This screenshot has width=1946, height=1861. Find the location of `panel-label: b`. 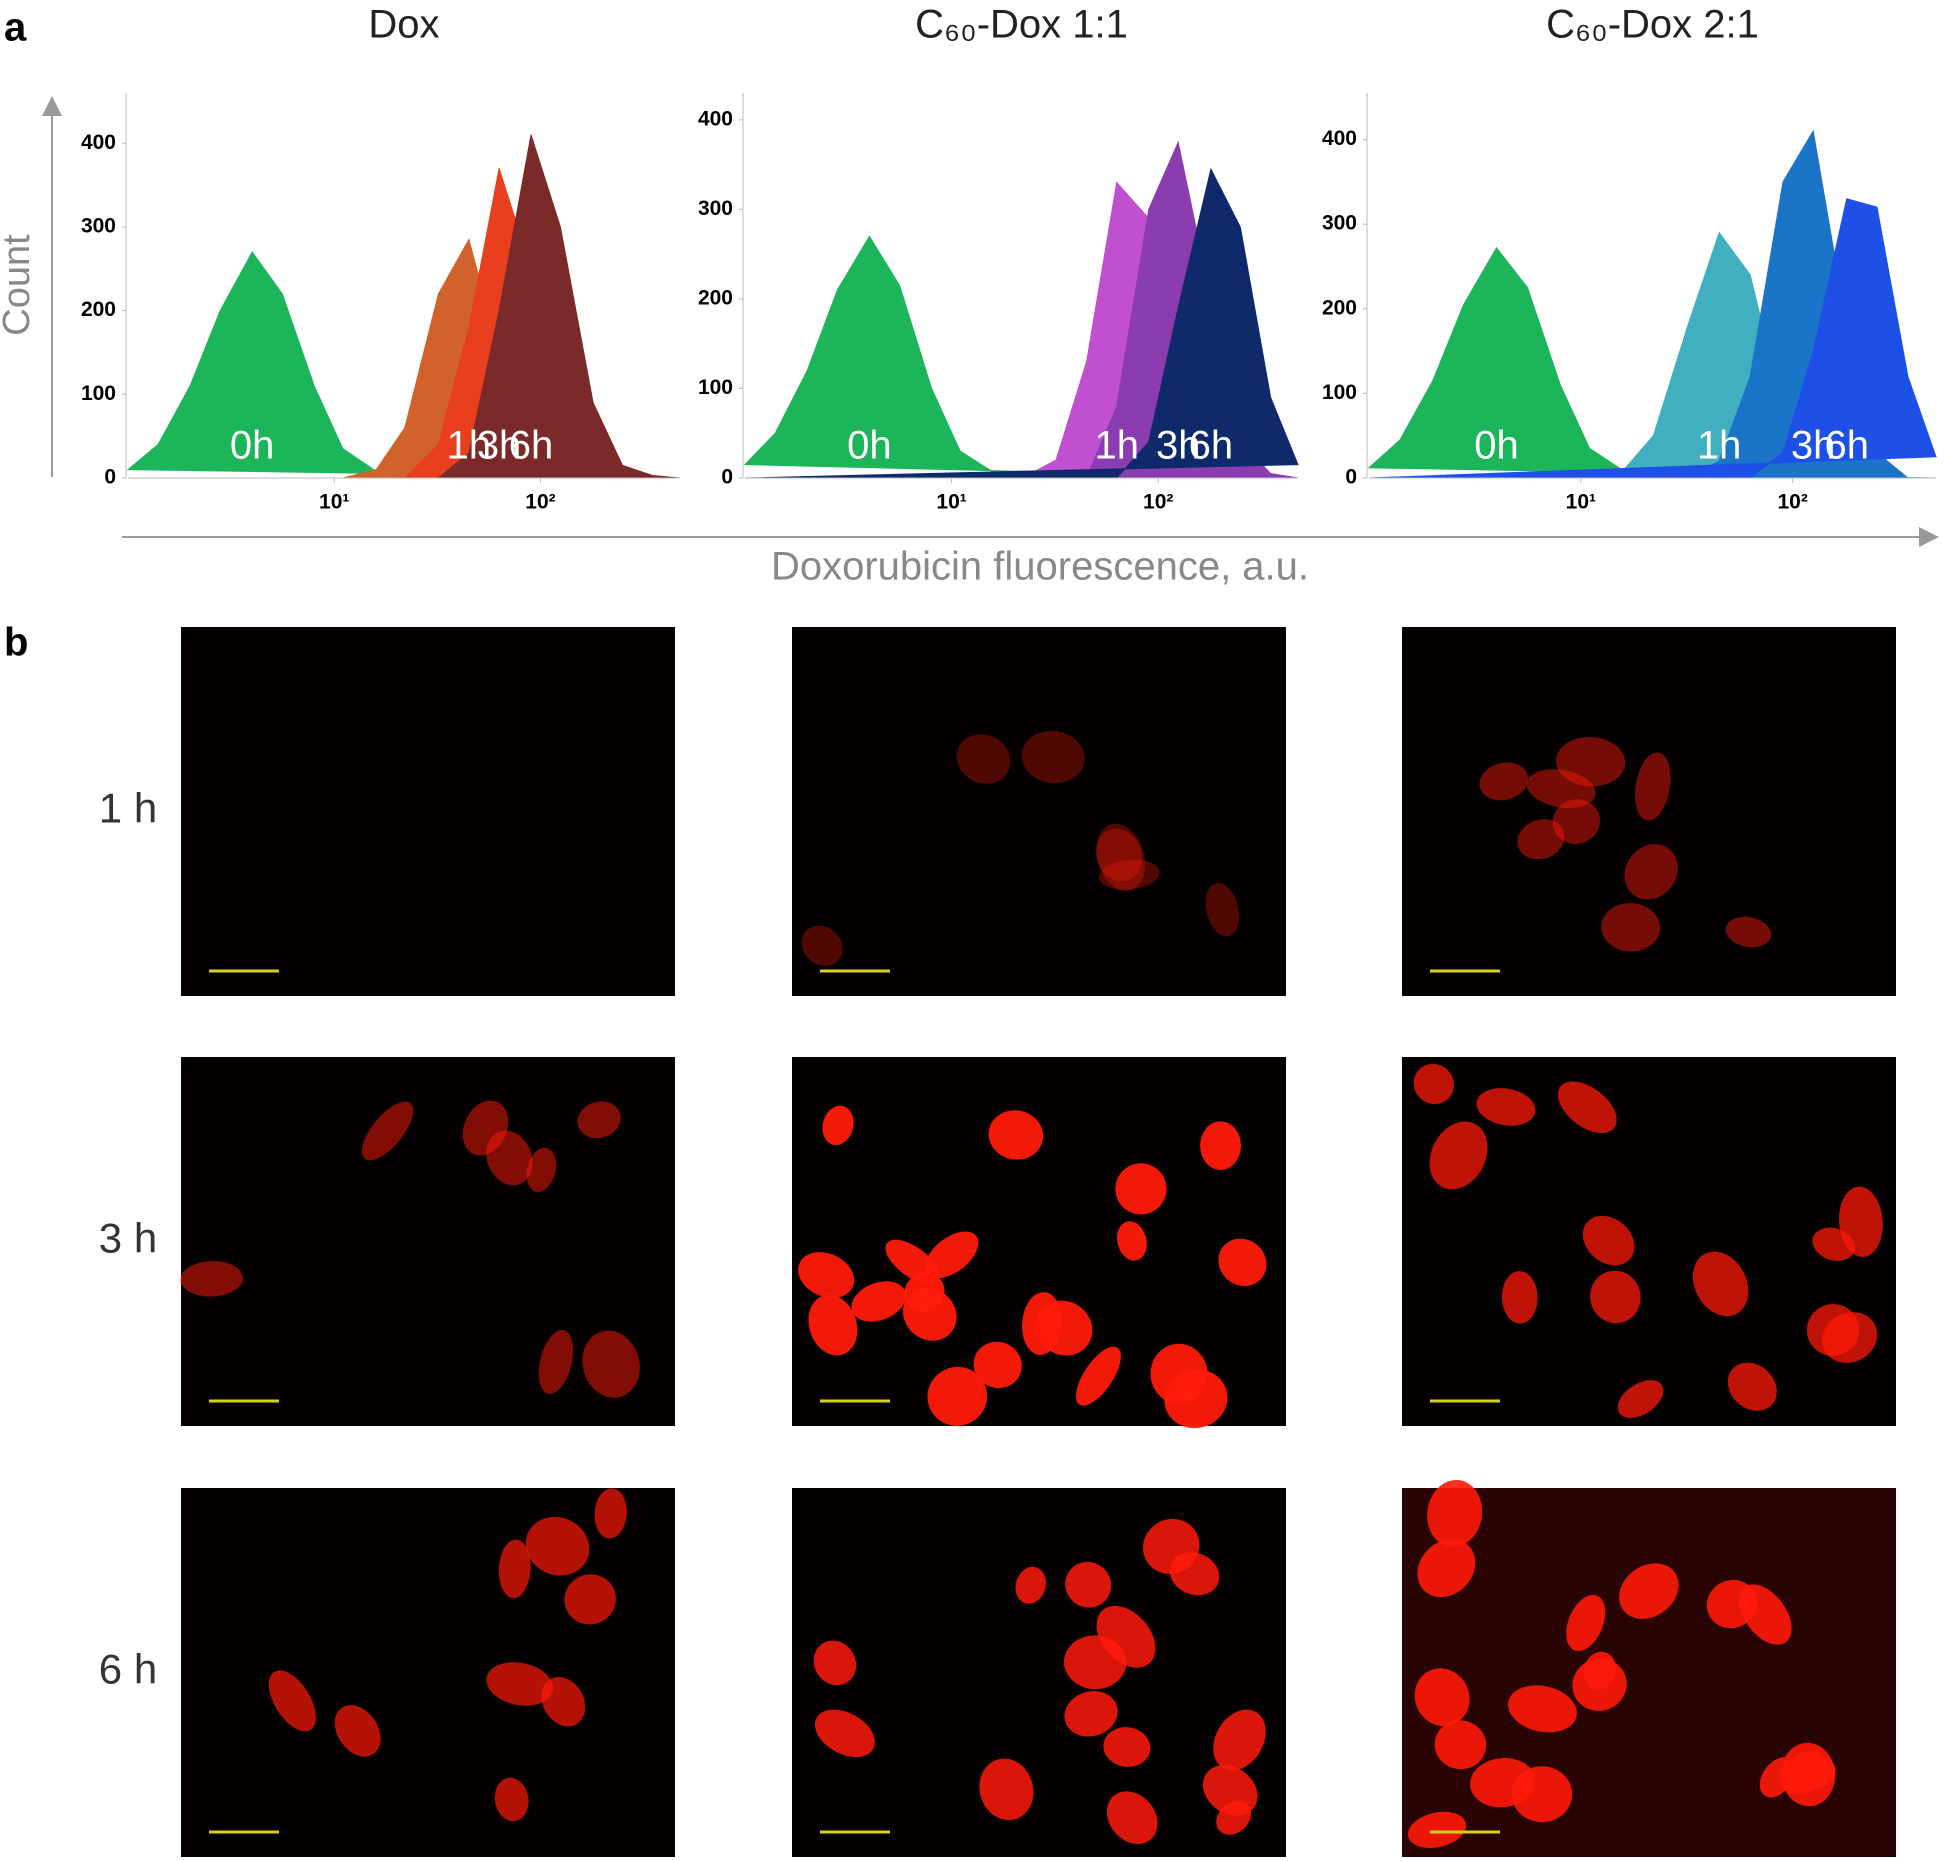

panel-label: b is located at coordinates (16, 643).